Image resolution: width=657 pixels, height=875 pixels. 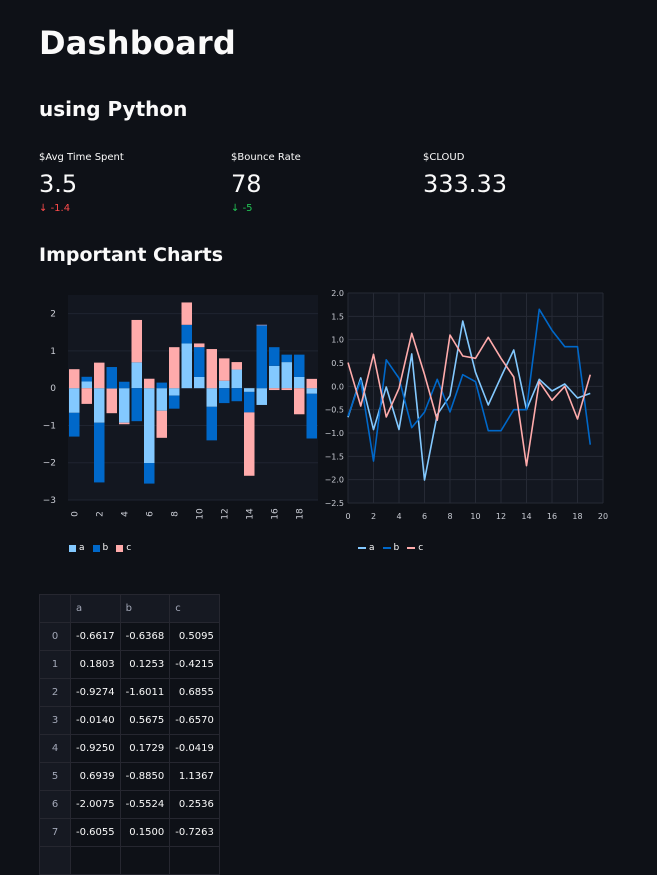 What do you see at coordinates (145, 636) in the screenshot?
I see `table-cell: -0.6368` at bounding box center [145, 636].